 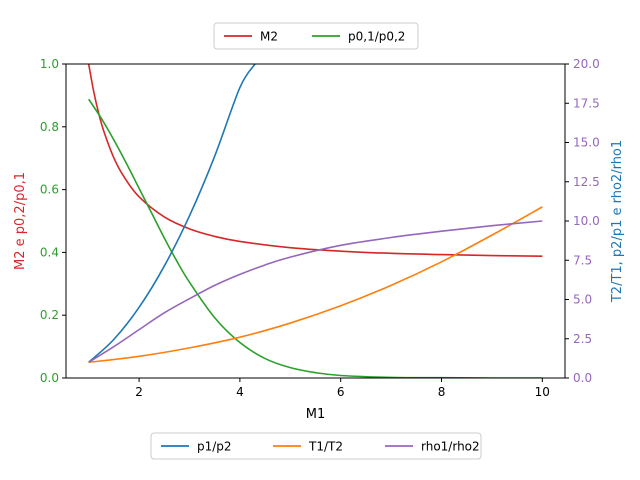 I want to click on y-left-tick-label: 0.6, so click(x=49, y=190).